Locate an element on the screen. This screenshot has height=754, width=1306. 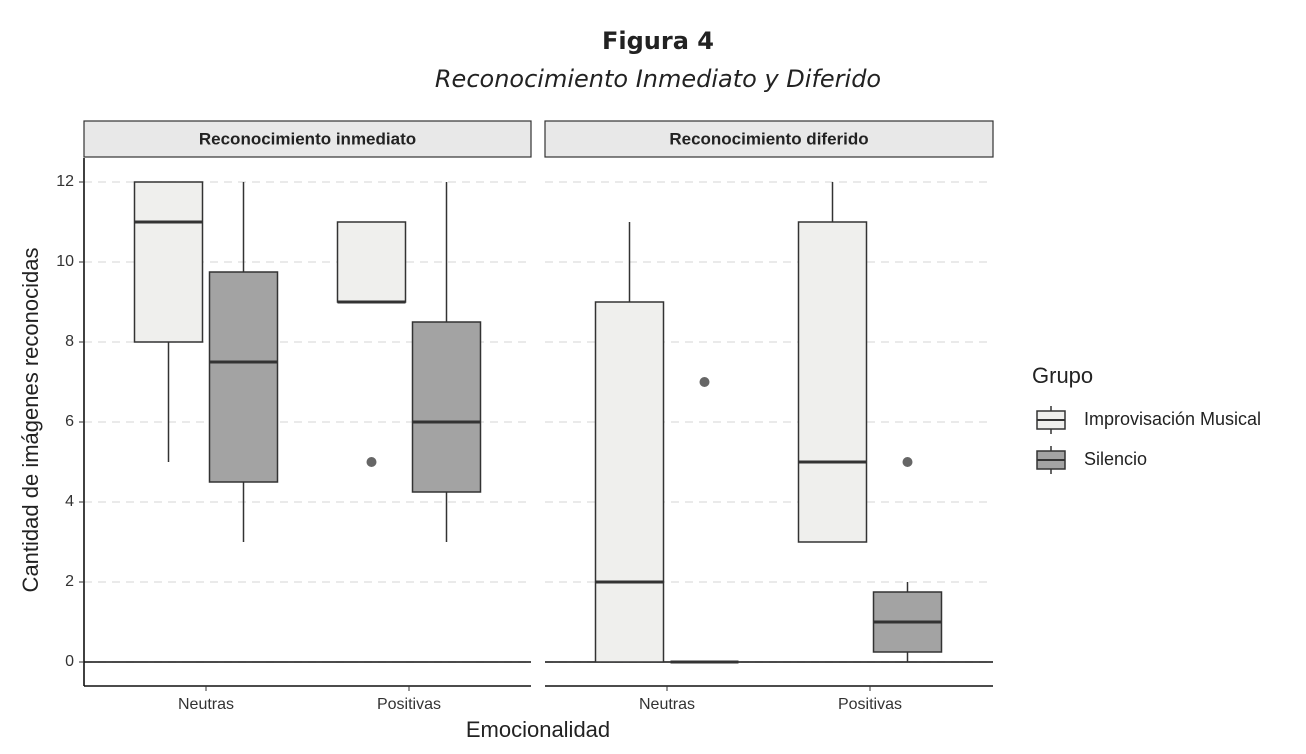
facet-title: Reconocimiento diferido is located at coordinates (768, 138).